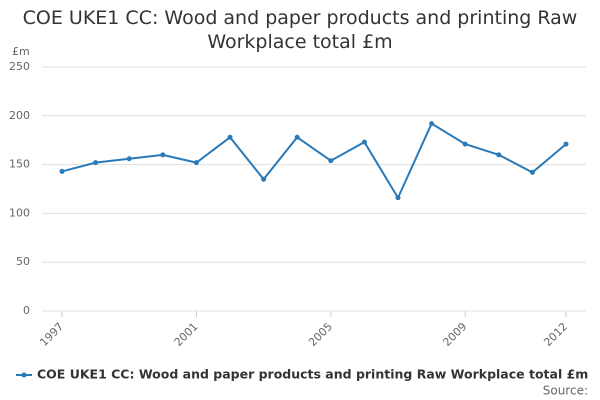 This screenshot has height=400, width=600. What do you see at coordinates (19, 212) in the screenshot?
I see `y-tick-label: 100` at bounding box center [19, 212].